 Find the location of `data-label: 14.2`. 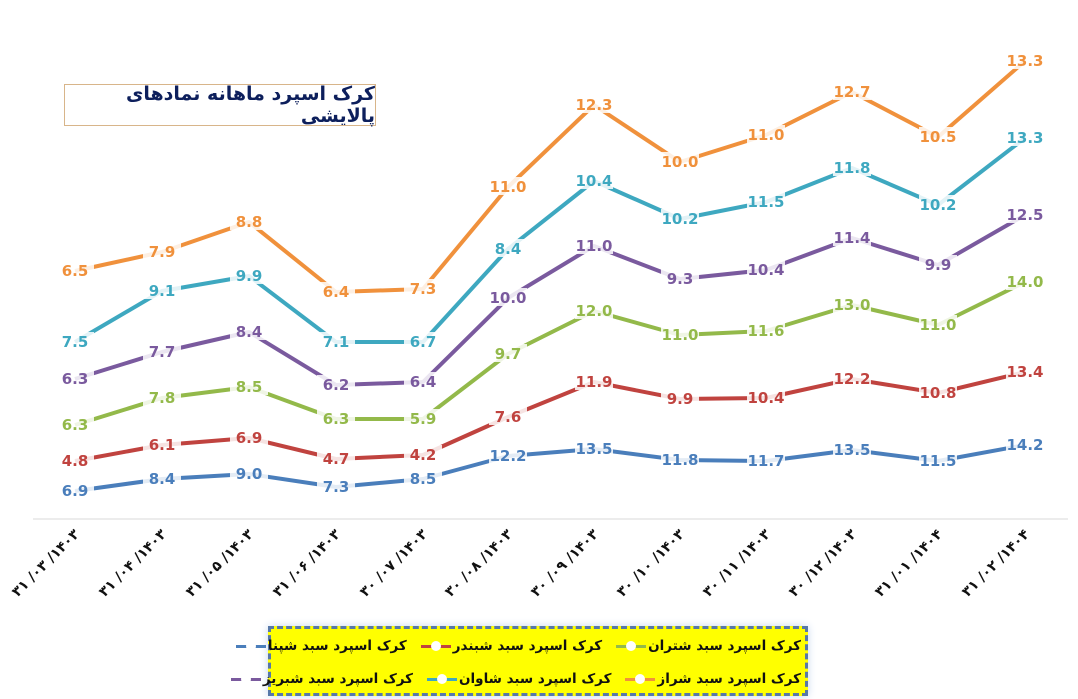

data-label: 14.2 is located at coordinates (1024, 445).